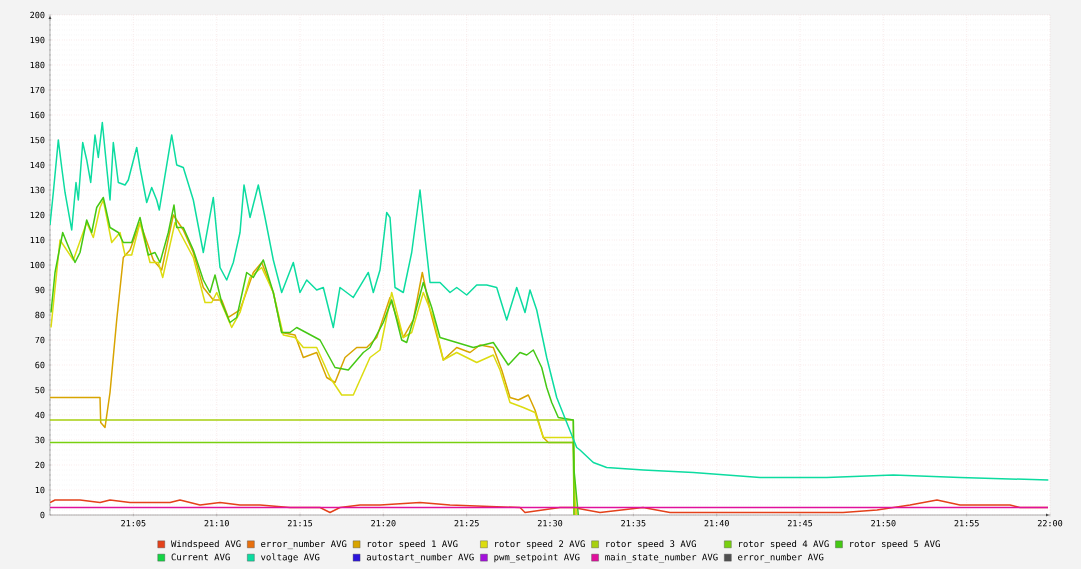 This screenshot has width=1081, height=569. I want to click on y-tick-label: 120, so click(37, 215).